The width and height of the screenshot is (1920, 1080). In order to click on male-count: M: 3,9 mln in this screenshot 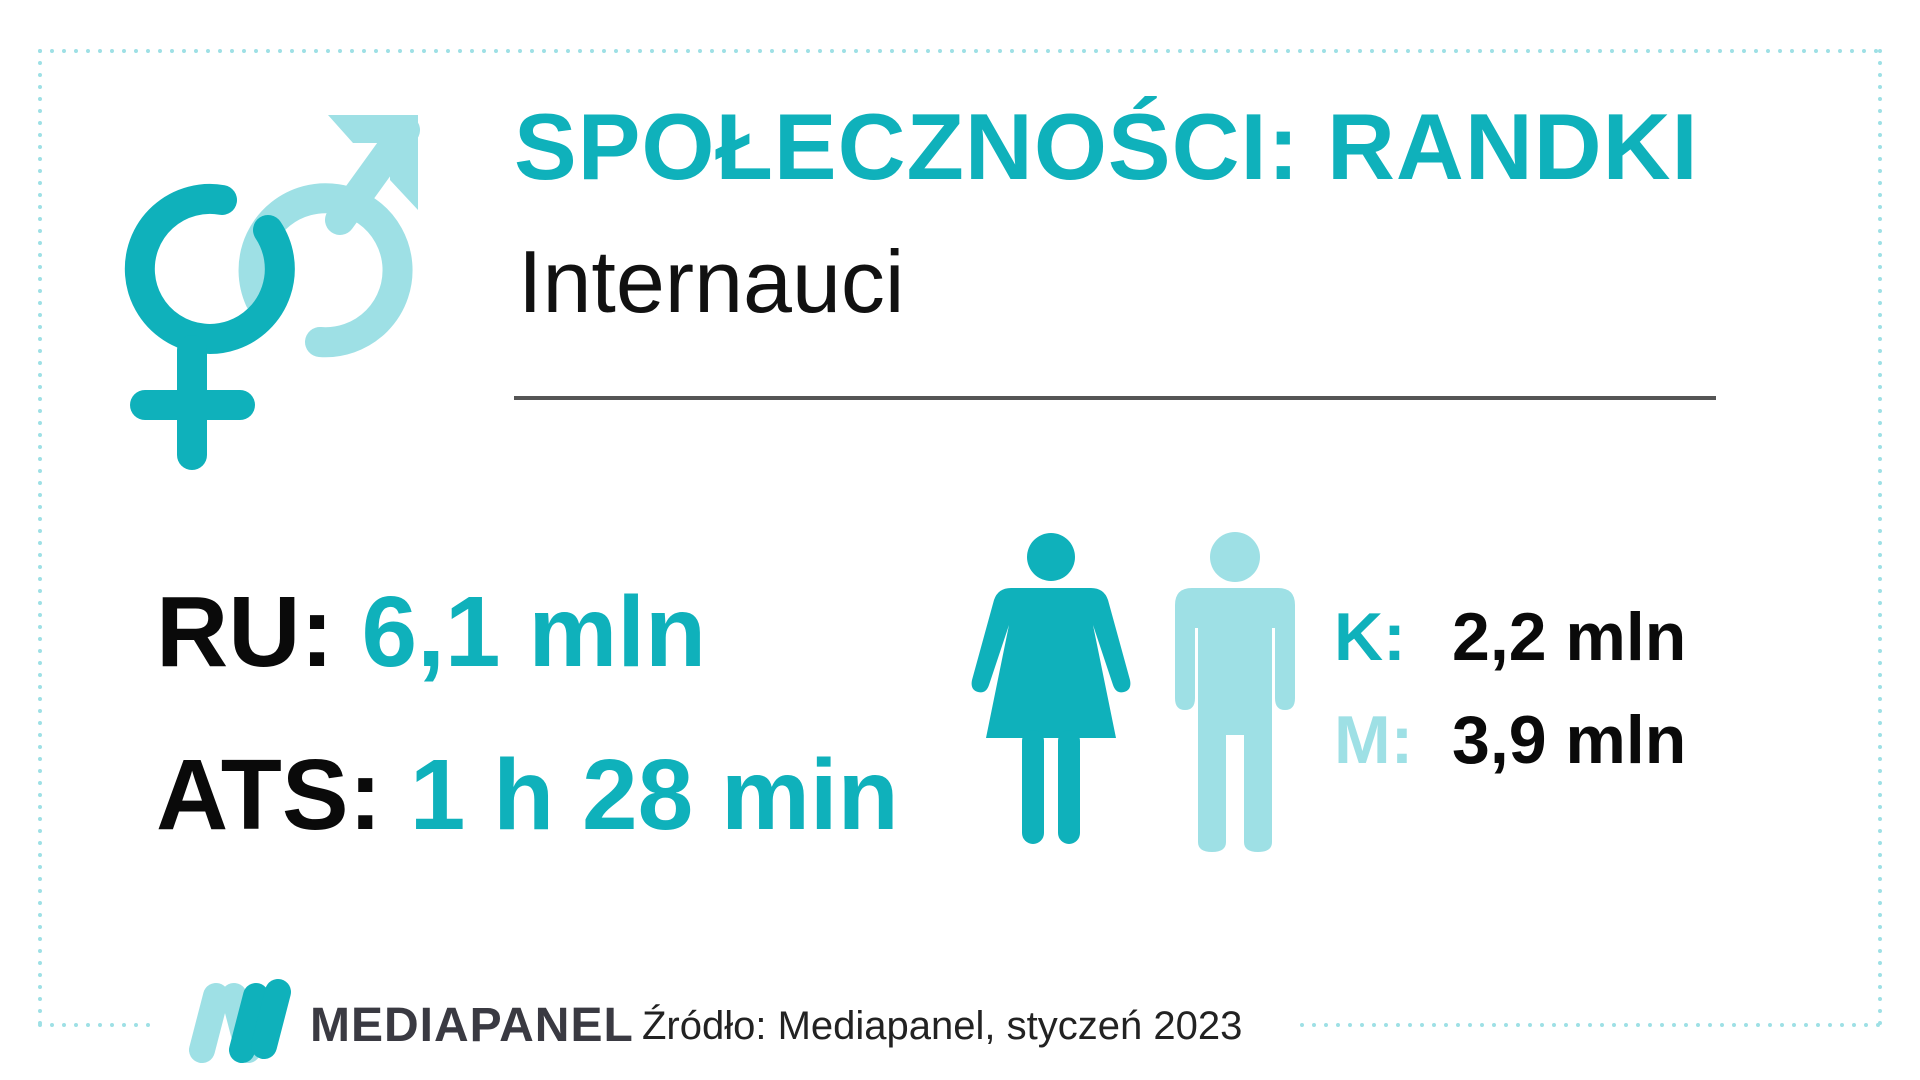, I will do `click(1510, 740)`.